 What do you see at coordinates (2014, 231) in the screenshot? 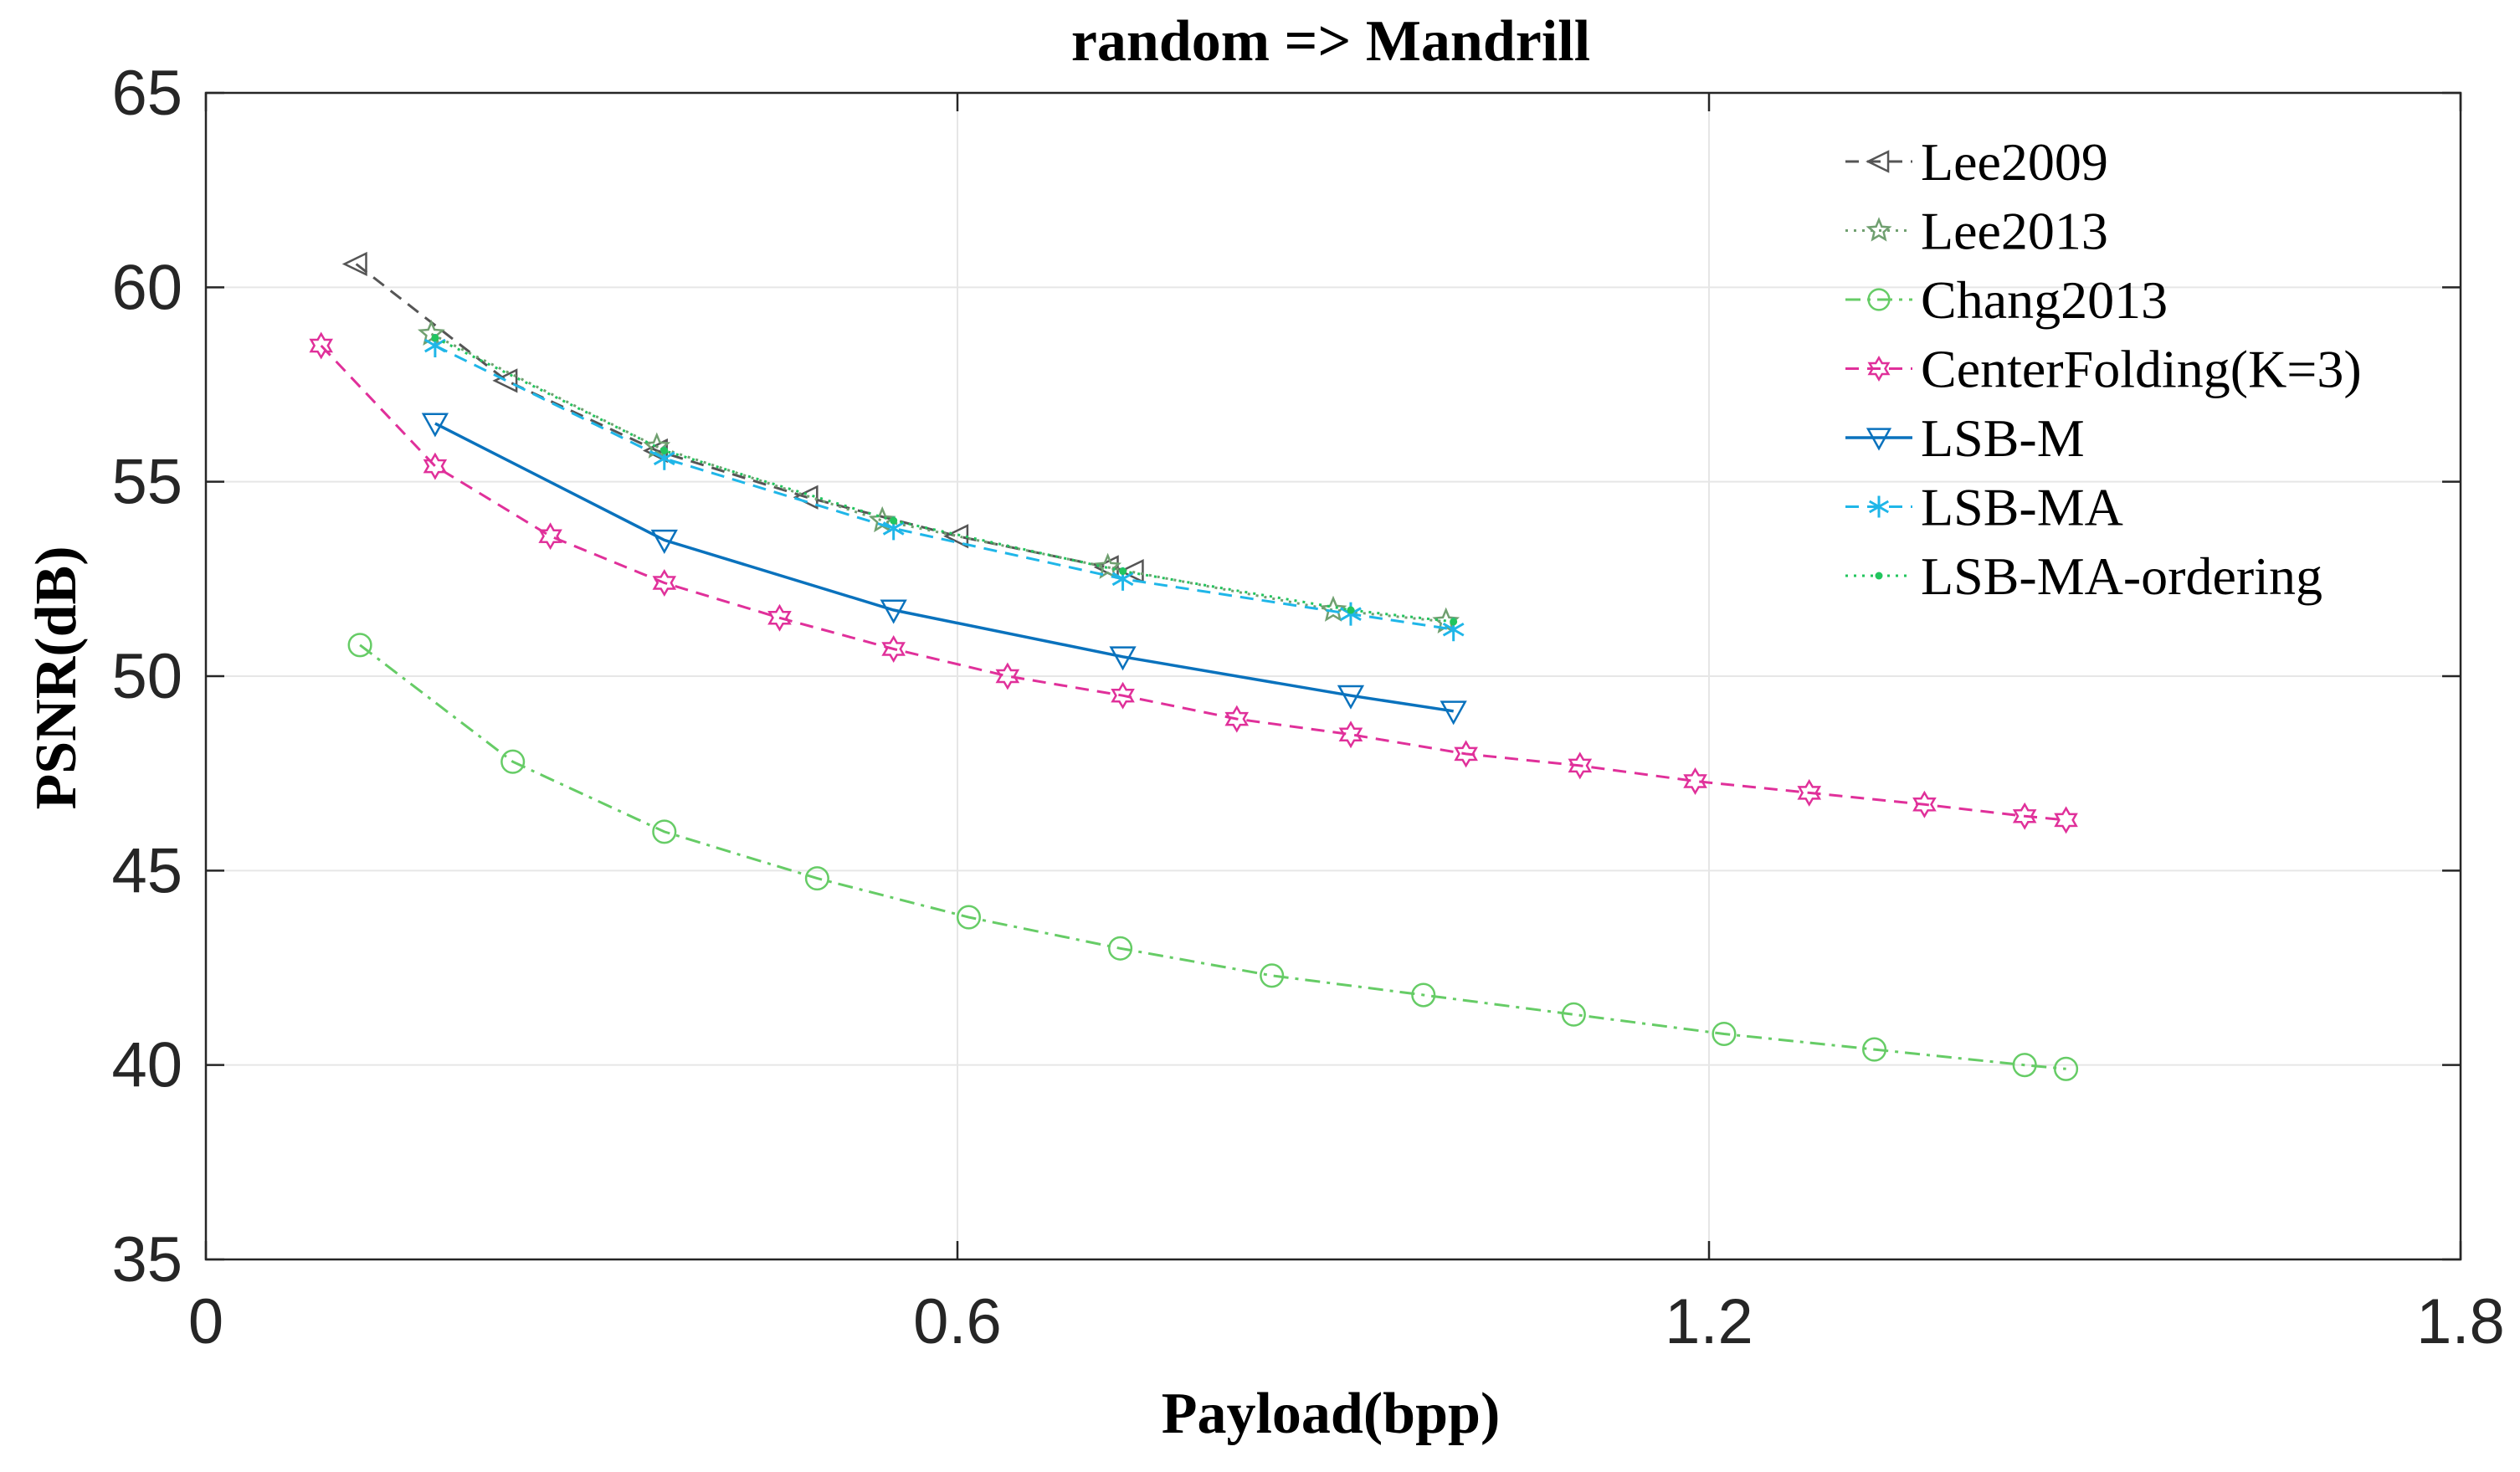
I see `legend-label: Lee2013` at bounding box center [2014, 231].